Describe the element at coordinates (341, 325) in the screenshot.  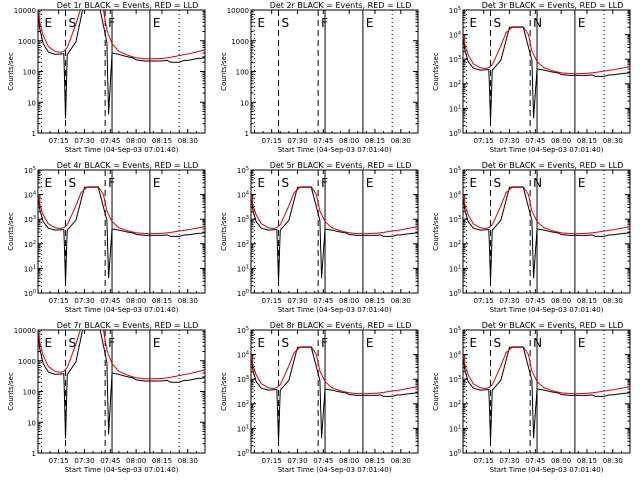
I see `panel-title: Det 8r BLACK = Events, RED = LLD` at that location.